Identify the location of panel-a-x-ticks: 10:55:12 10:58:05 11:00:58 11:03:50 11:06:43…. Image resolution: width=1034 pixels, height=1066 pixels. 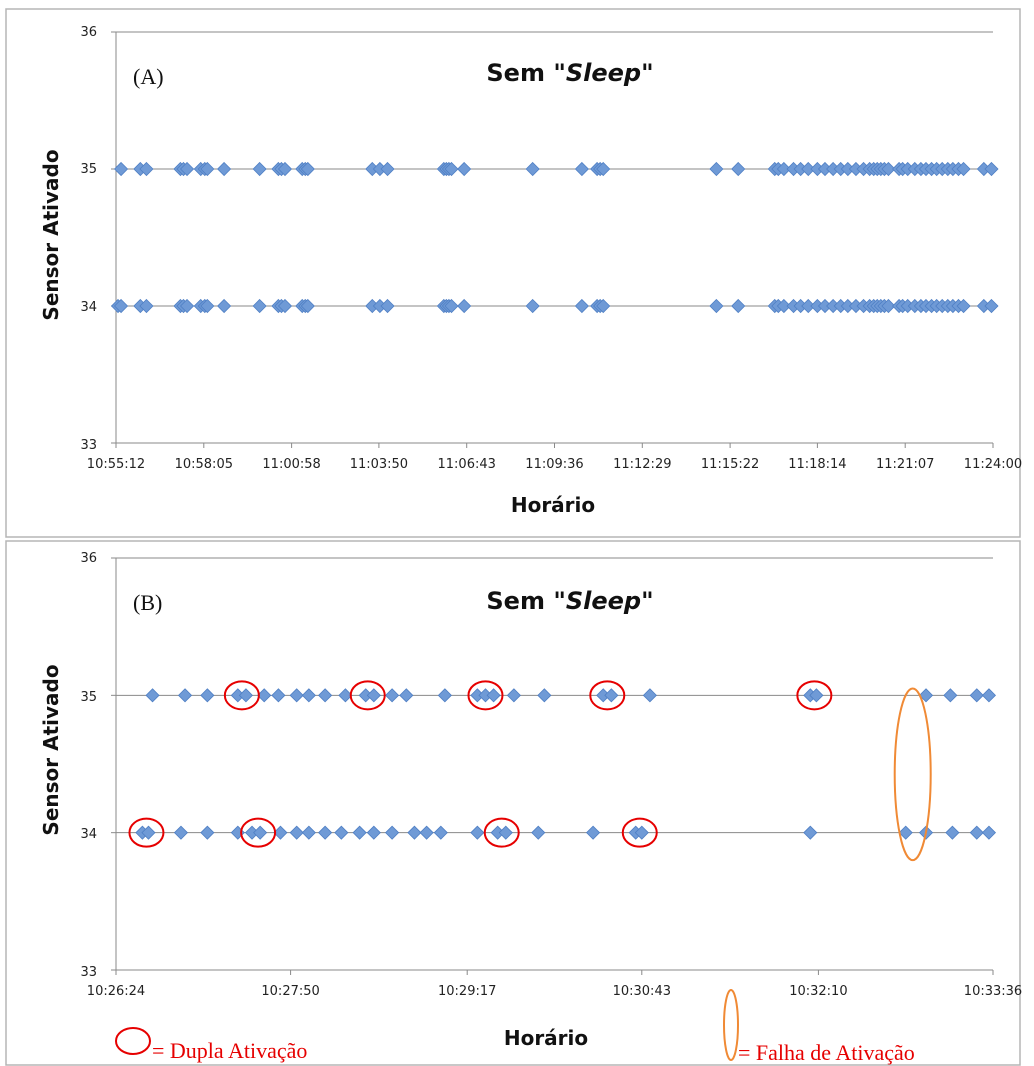
(554, 457).